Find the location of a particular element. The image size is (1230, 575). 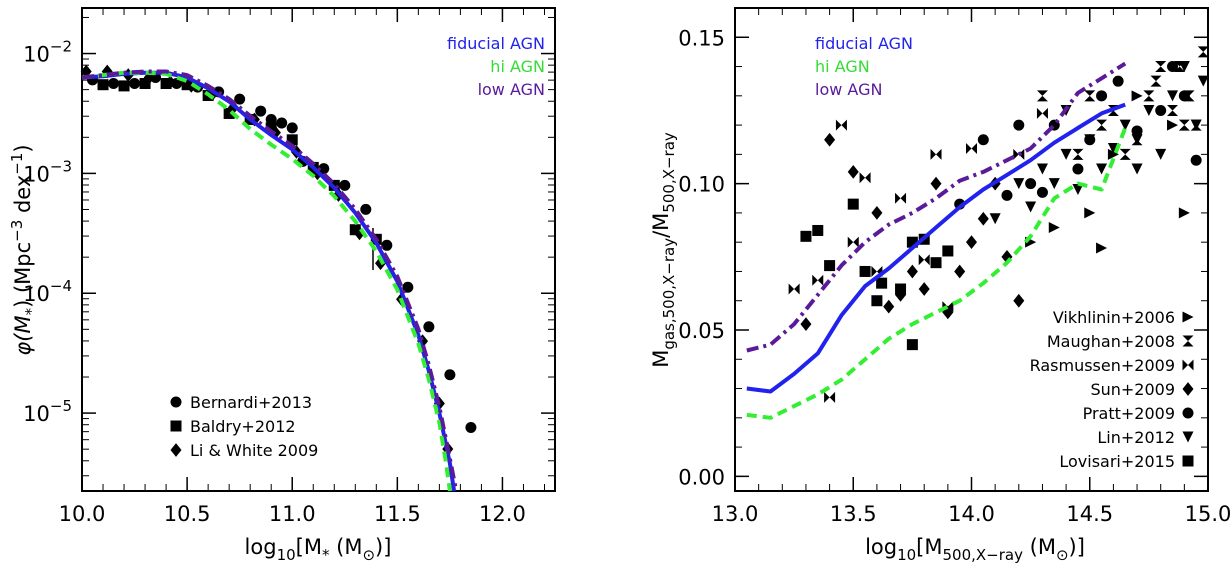

left-model-legend-hi: hi AGN is located at coordinates (517, 66).